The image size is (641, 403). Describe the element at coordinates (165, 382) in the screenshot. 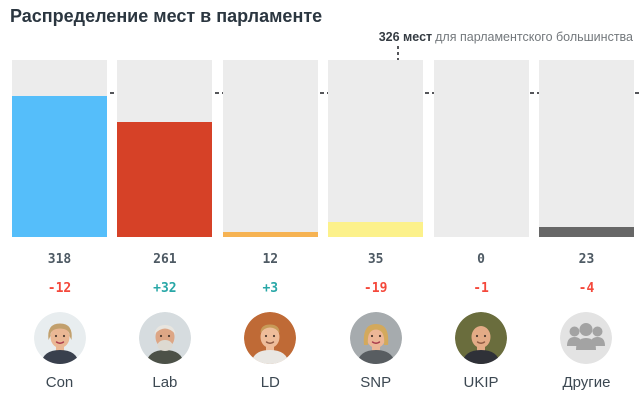

I see `party-label: Lab` at that location.